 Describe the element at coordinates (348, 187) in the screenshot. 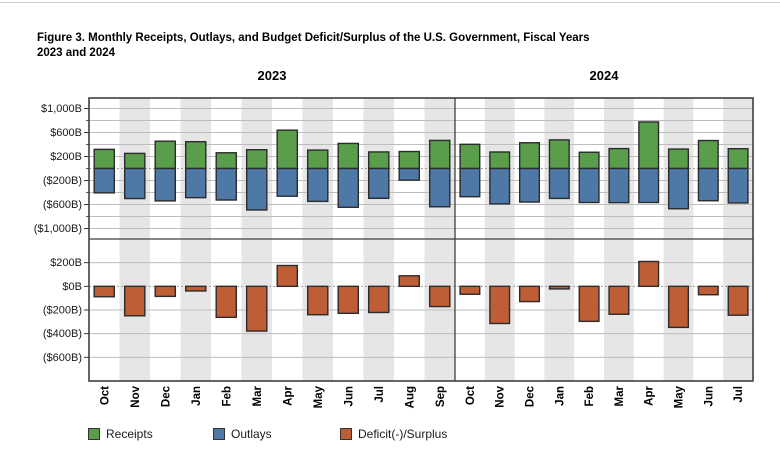

I see `outlays-bar-2023-jun` at that location.